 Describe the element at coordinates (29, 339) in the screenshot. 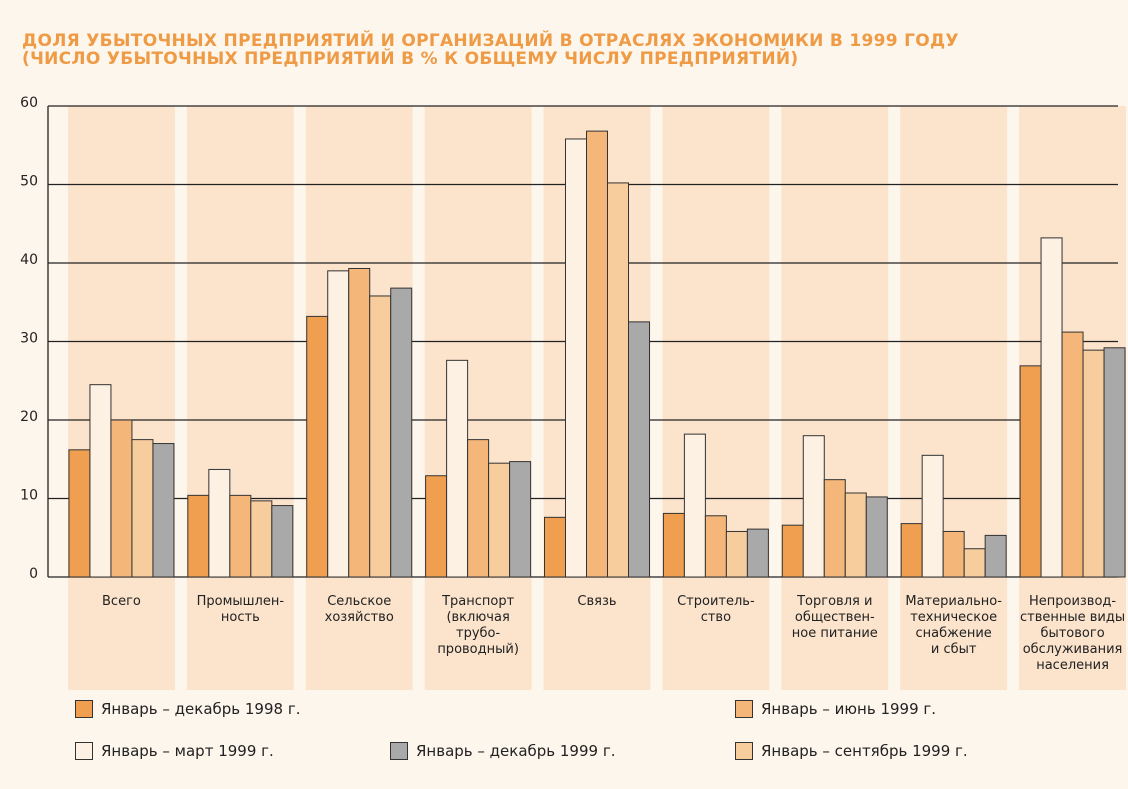

I see `y-tick-label: 30` at that location.